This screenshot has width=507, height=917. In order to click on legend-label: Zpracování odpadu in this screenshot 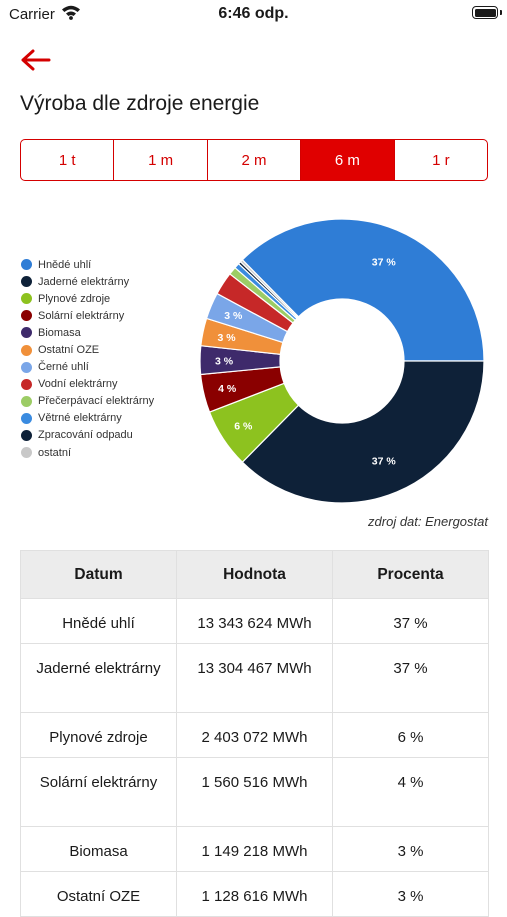, I will do `click(85, 435)`.